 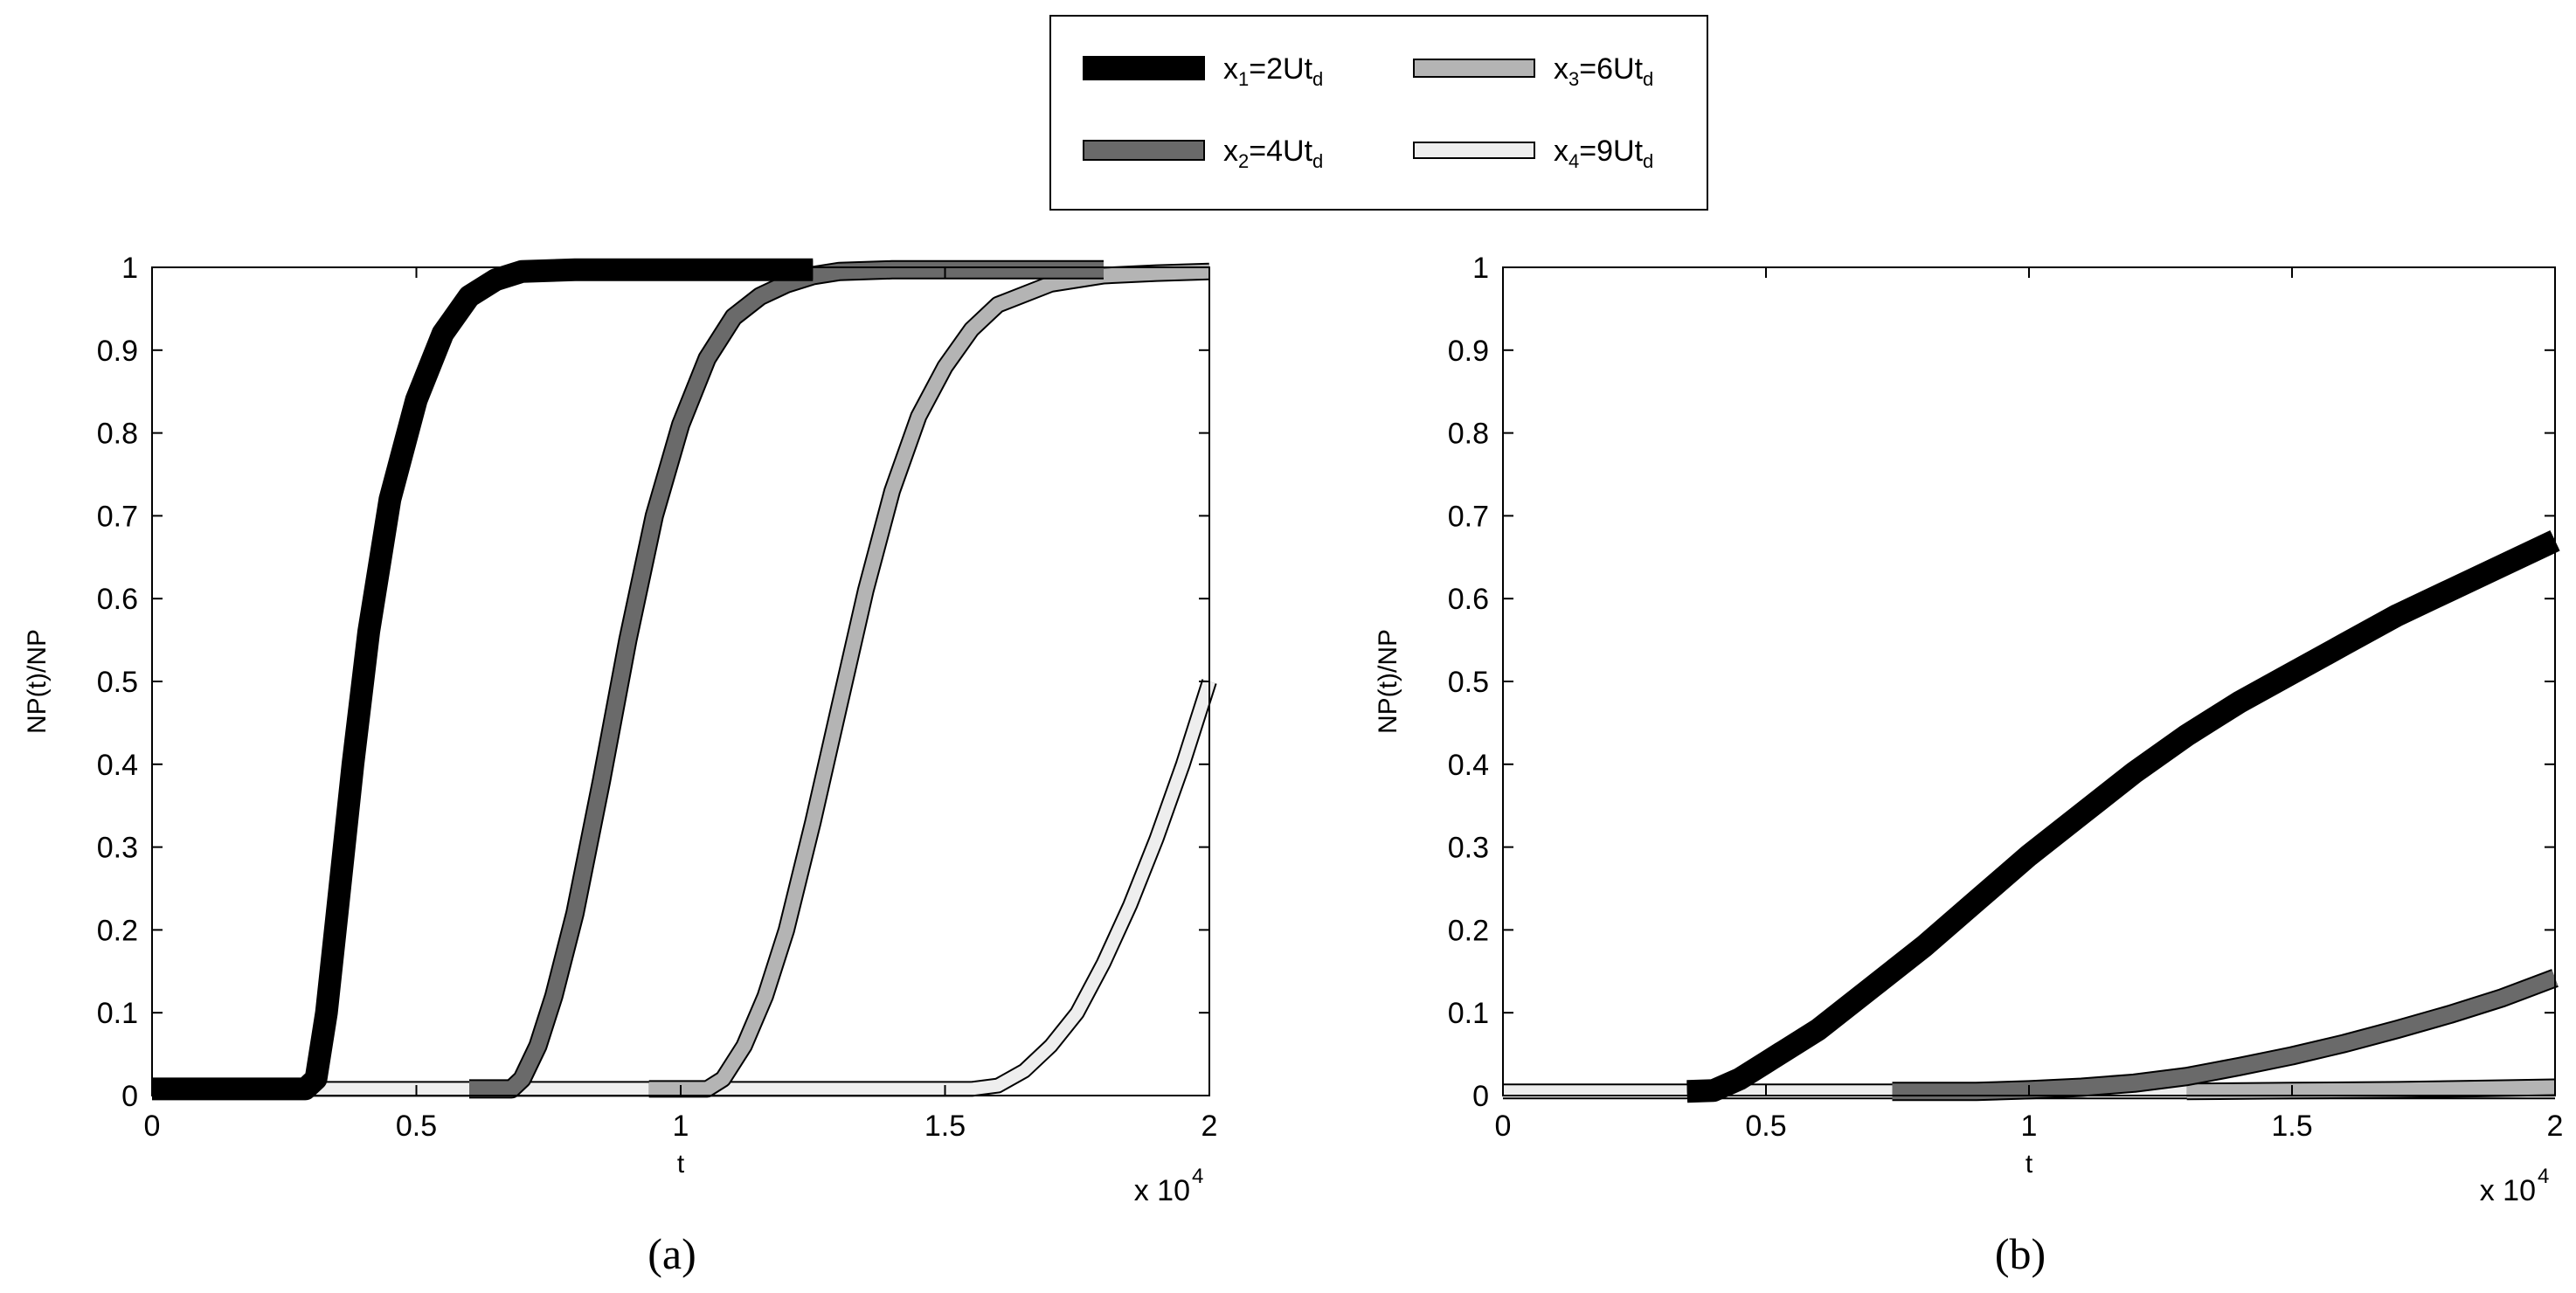 What do you see at coordinates (671, 1253) in the screenshot?
I see `panel-caption: (a)` at bounding box center [671, 1253].